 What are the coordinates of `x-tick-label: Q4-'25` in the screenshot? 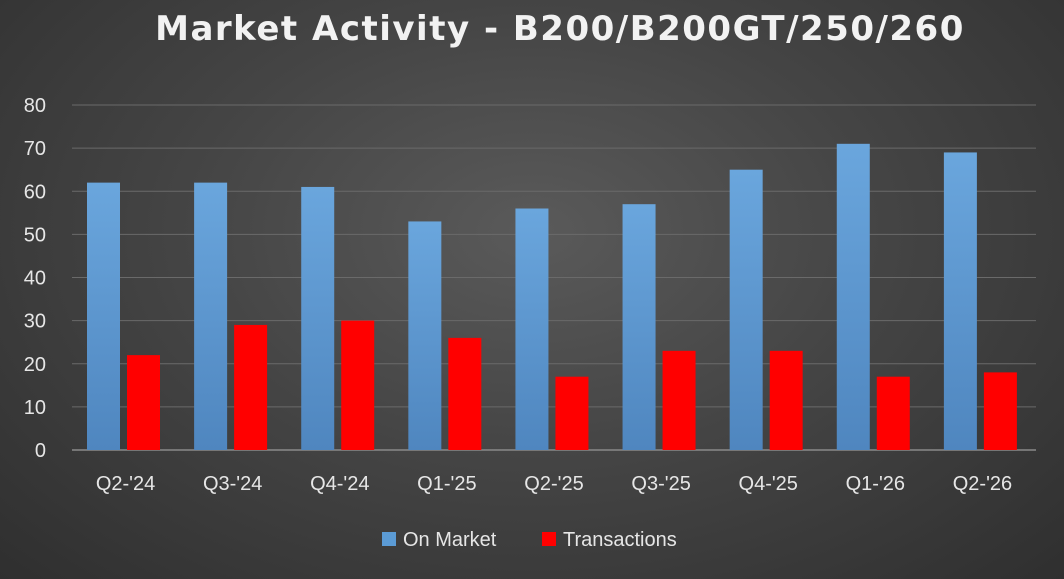 It's located at (768, 484).